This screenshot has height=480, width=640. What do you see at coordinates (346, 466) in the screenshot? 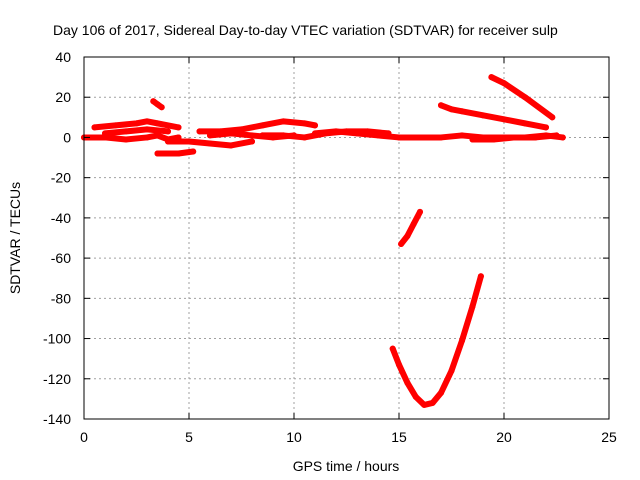
I see `x-axis-label: GPS time / hours` at bounding box center [346, 466].